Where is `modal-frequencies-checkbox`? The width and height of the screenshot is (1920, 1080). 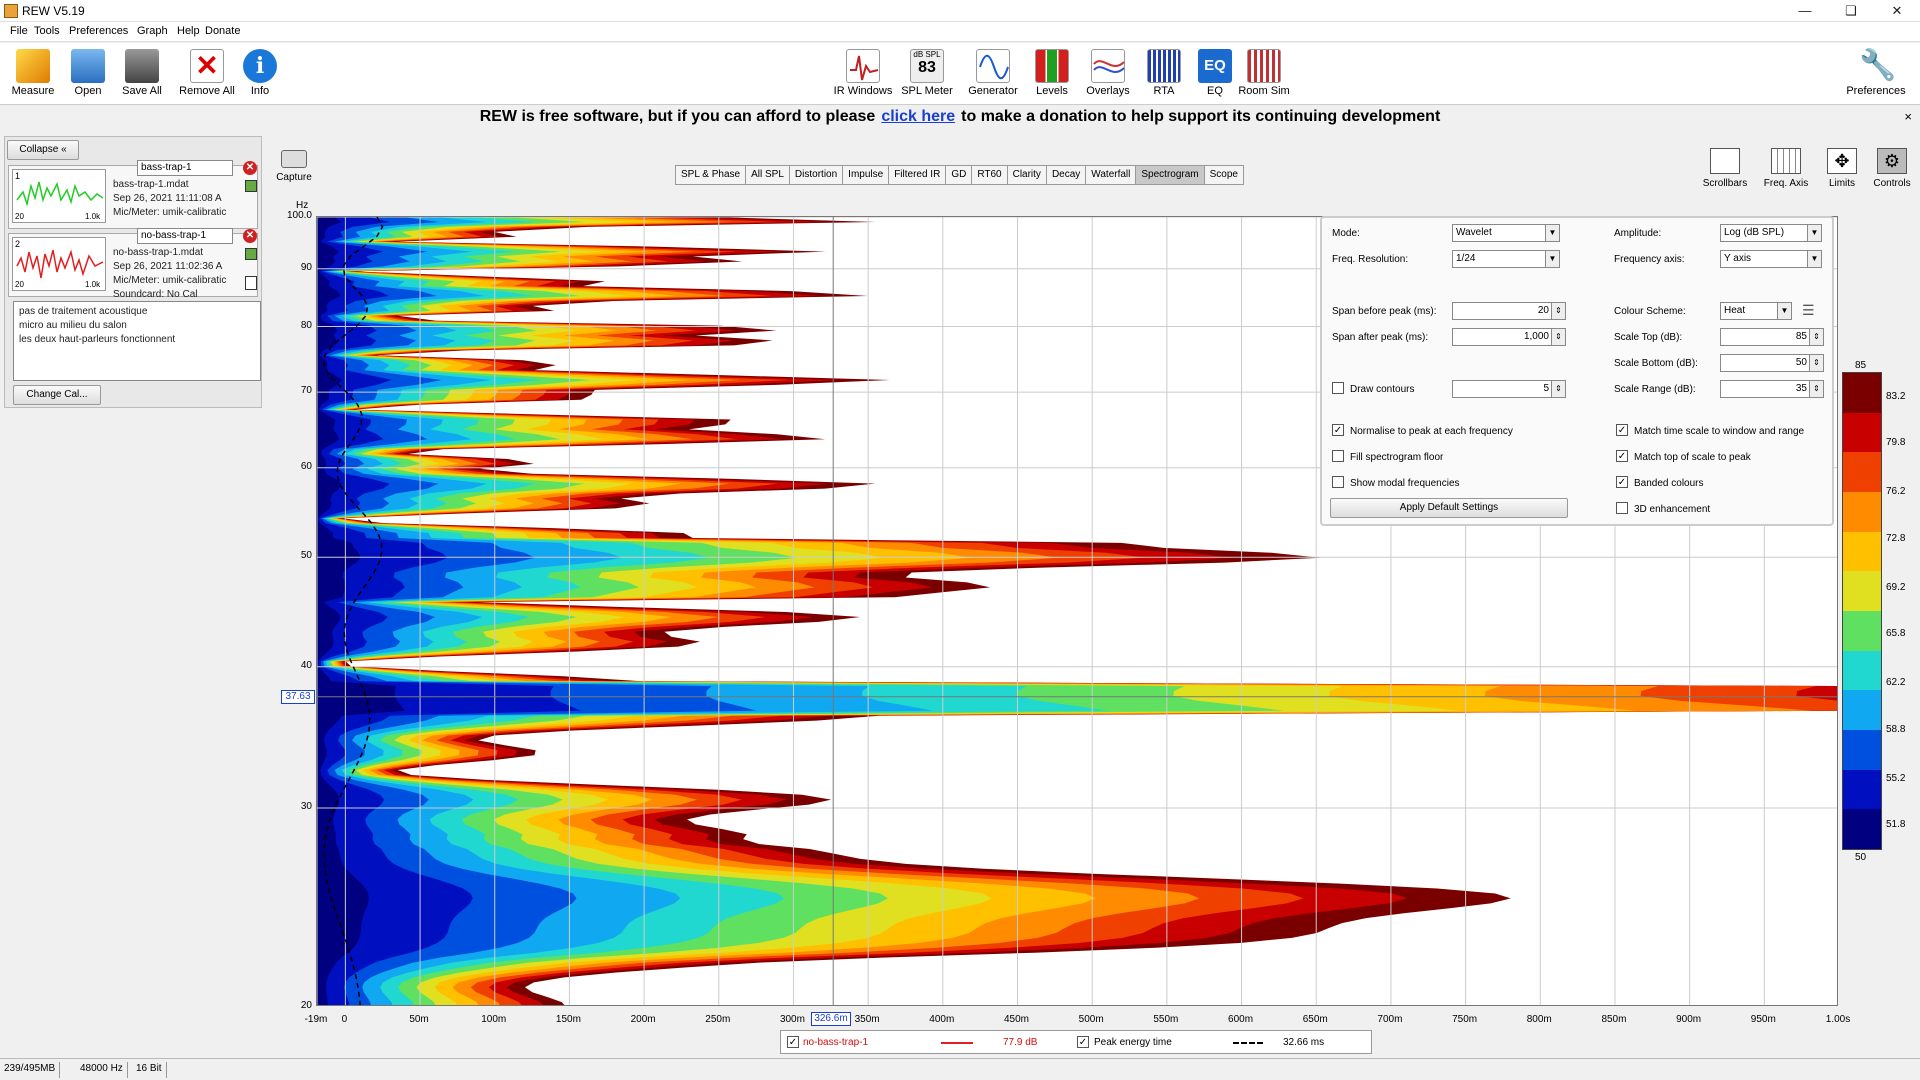
modal-frequencies-checkbox is located at coordinates (1338, 482).